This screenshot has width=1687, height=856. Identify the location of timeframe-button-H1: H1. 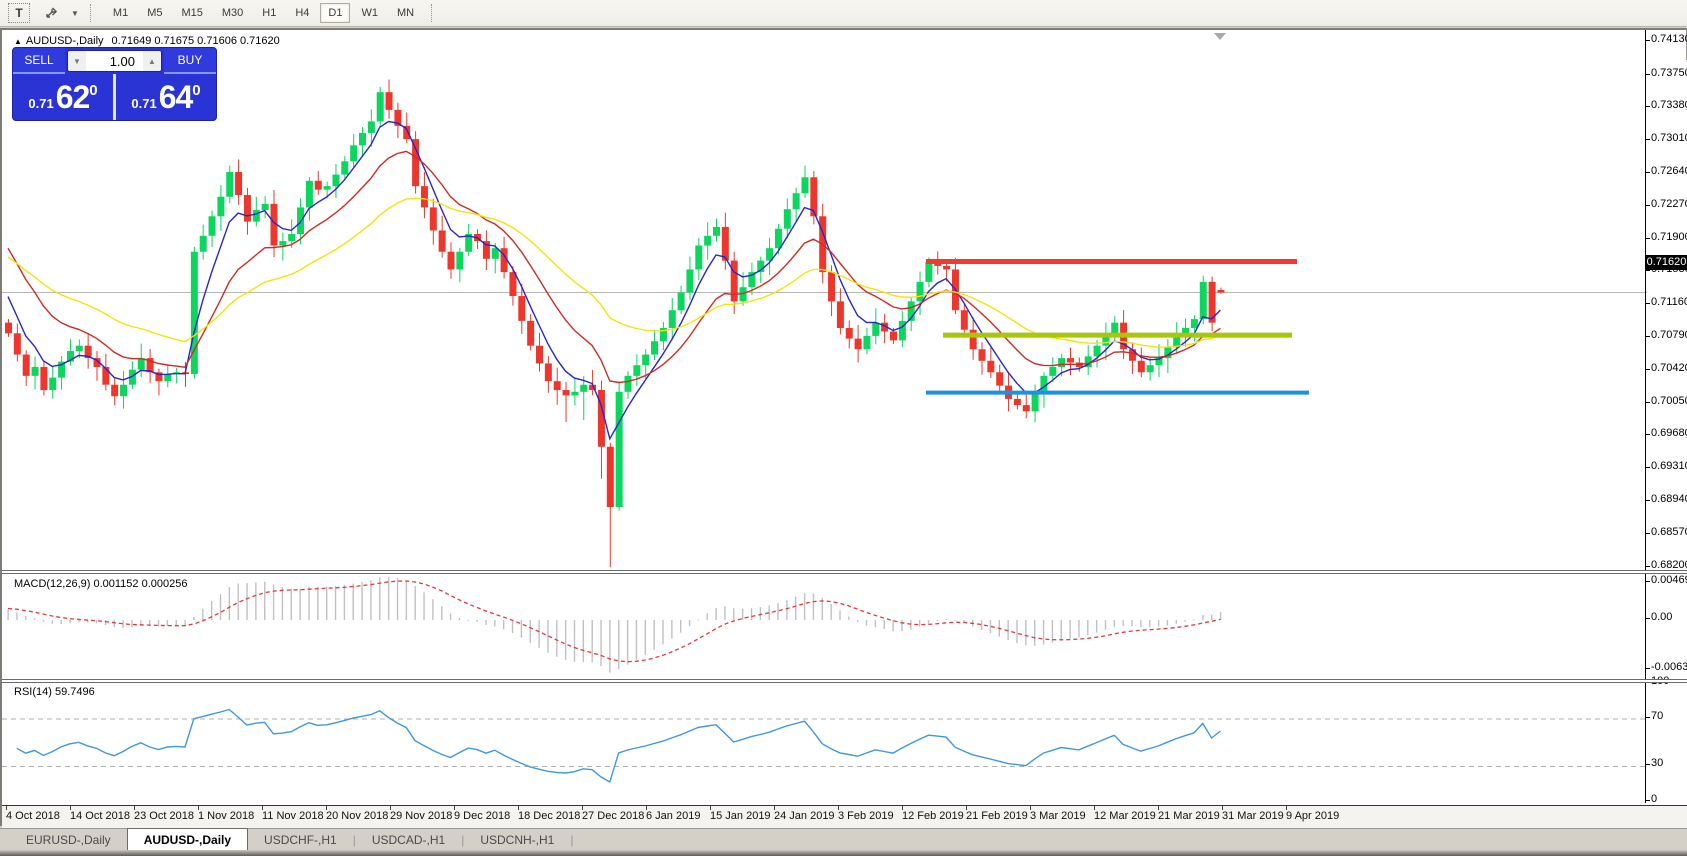
(269, 13).